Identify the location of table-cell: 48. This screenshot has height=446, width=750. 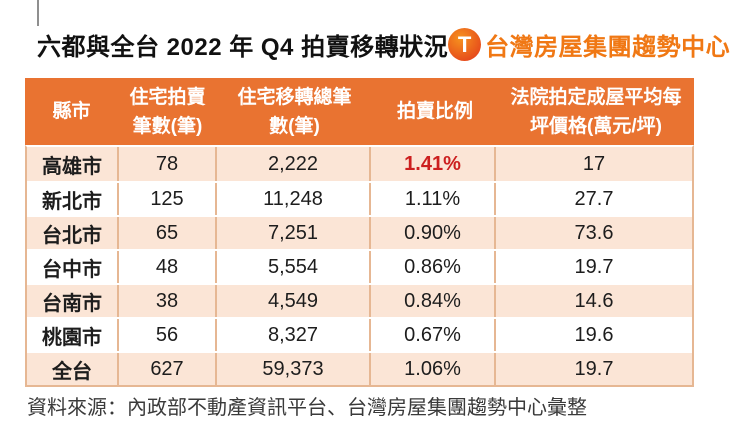
(168, 267).